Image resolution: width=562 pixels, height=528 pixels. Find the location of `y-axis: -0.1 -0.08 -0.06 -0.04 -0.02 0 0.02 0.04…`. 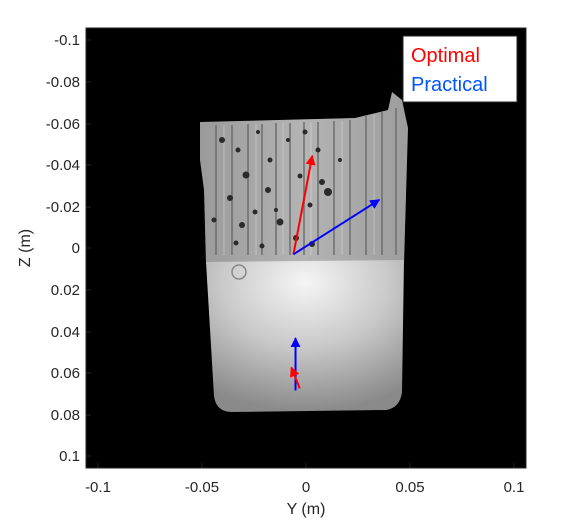

y-axis: -0.1 -0.08 -0.06 -0.04 -0.02 0 0.02 0.04… is located at coordinates (54, 248).